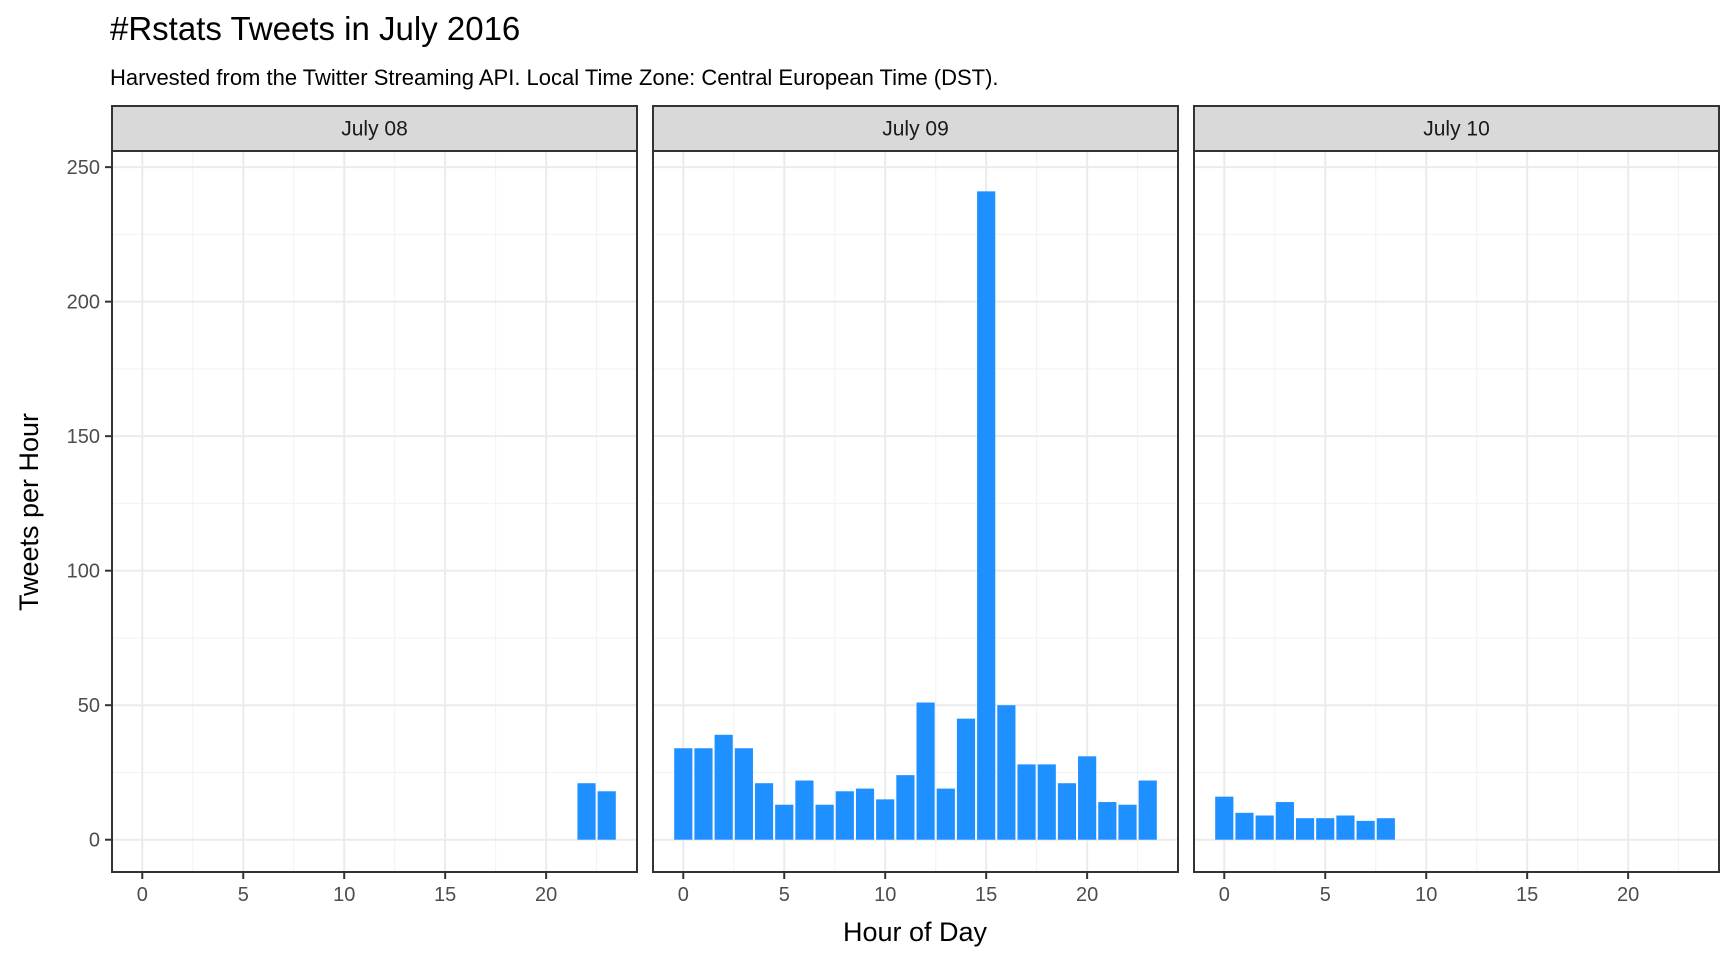  I want to click on chart-title: #Rstats Tweets in July 2016, so click(315, 28).